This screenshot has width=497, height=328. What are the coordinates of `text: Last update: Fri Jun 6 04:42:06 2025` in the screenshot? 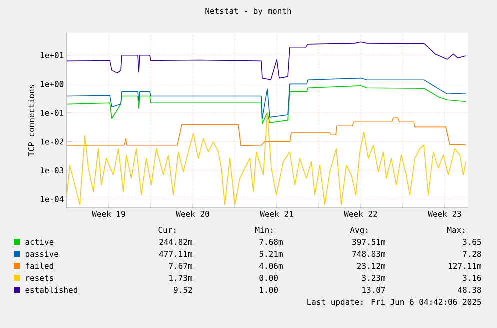 It's located at (395, 302).